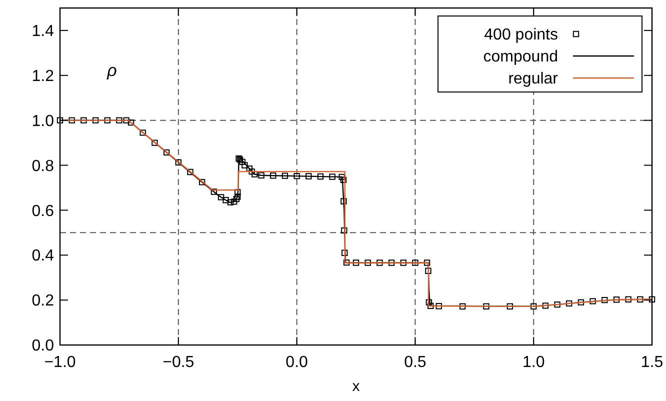 The height and width of the screenshot is (401, 666). I want to click on legend-label: regular, so click(533, 79).